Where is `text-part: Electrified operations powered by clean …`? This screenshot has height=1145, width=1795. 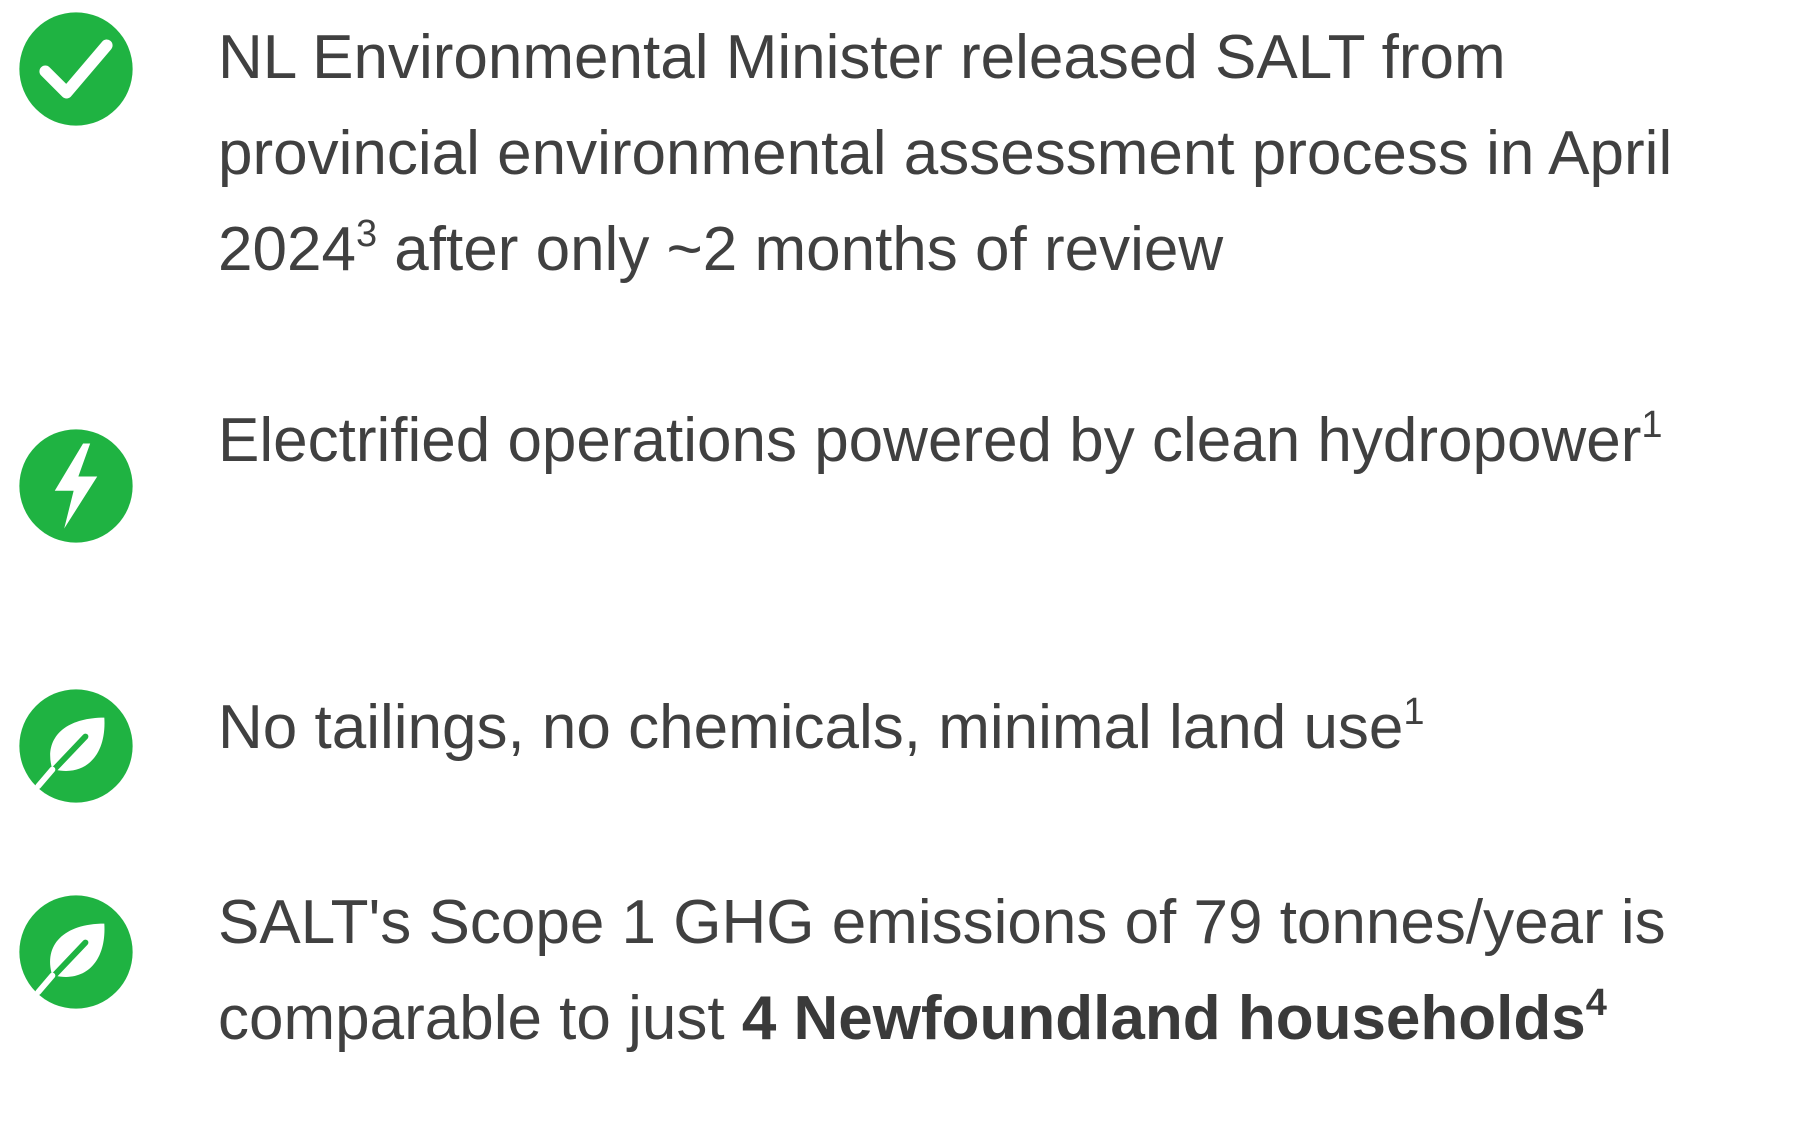
text-part: Electrified operations powered by clean … is located at coordinates (930, 440).